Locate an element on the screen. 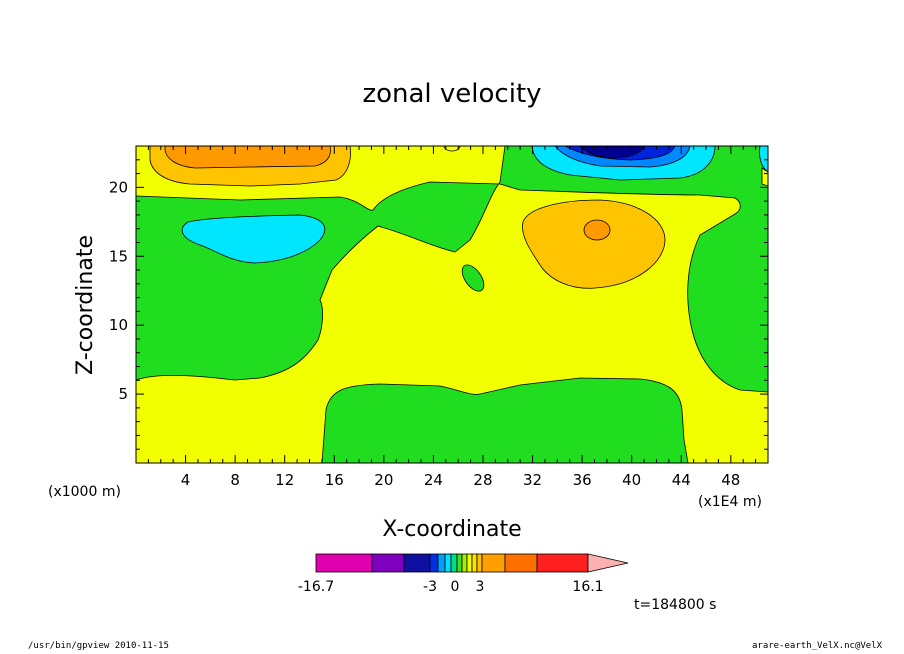 This screenshot has height=654, width=904. y-tick-label: 5 is located at coordinates (123, 394).